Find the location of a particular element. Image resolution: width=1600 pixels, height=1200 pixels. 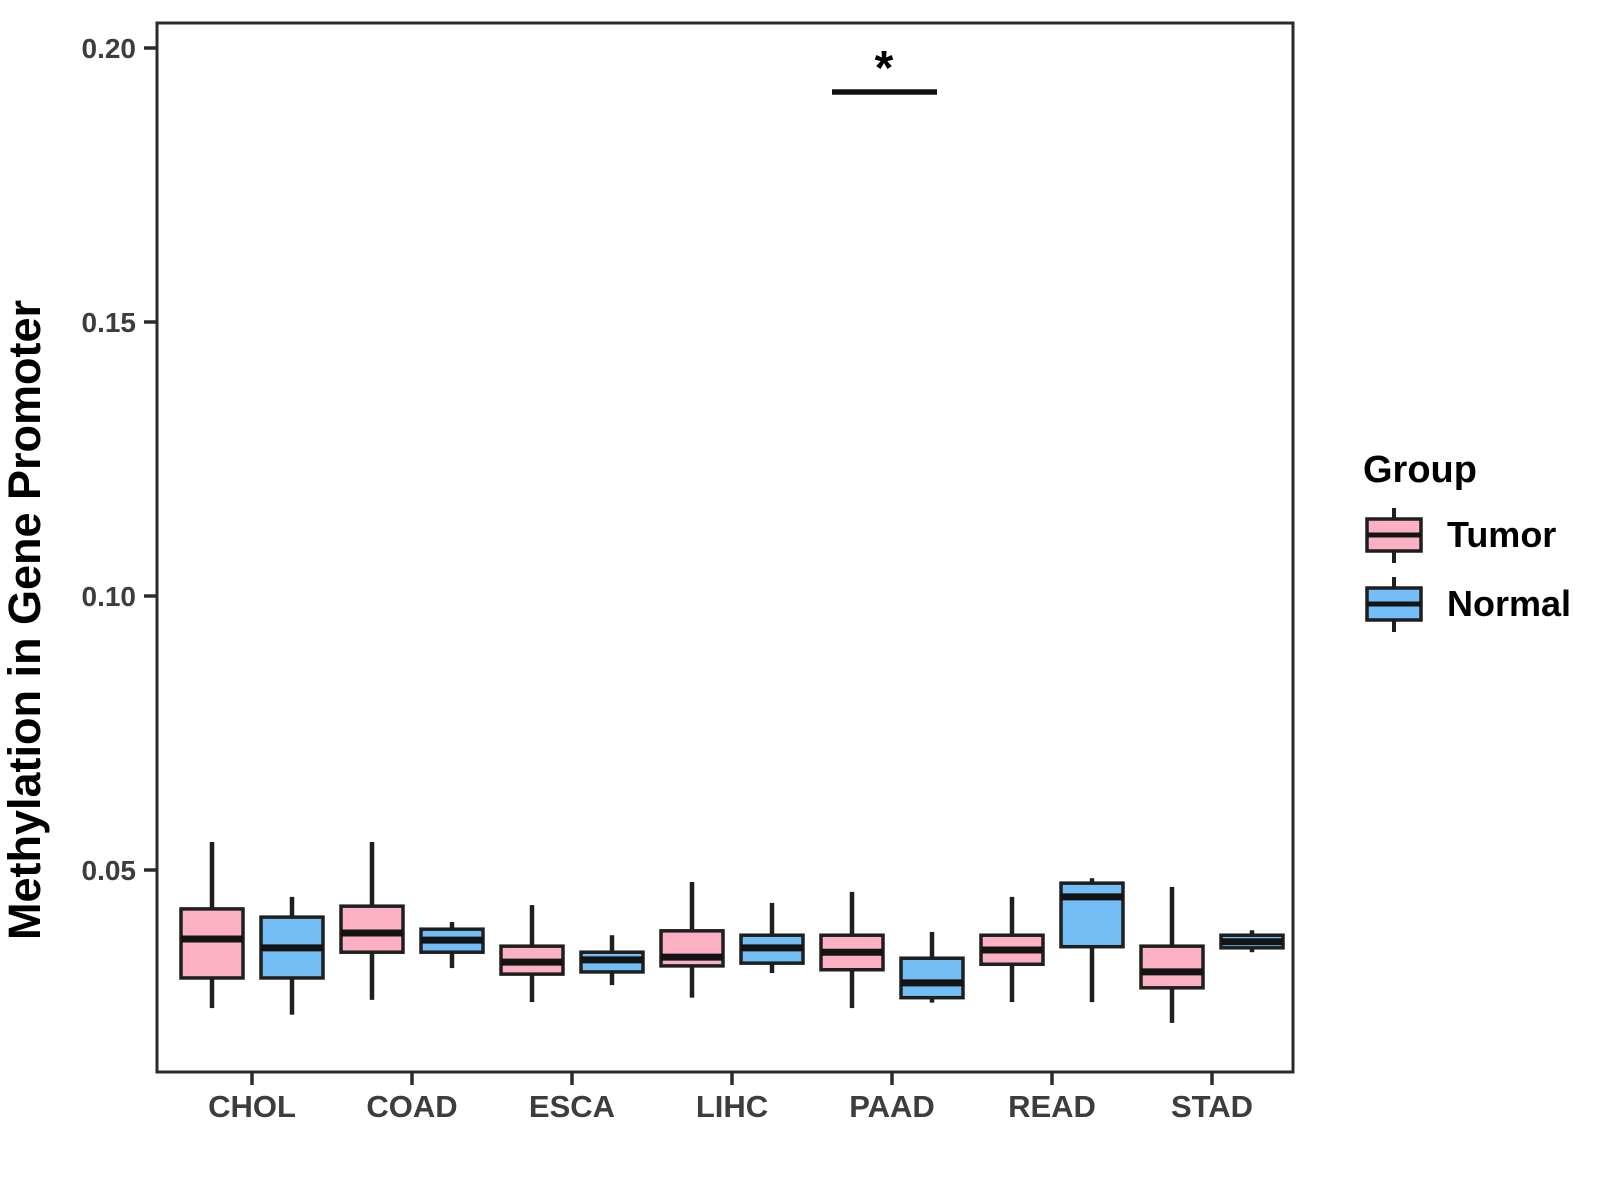

box-chol-normal is located at coordinates (292, 955).